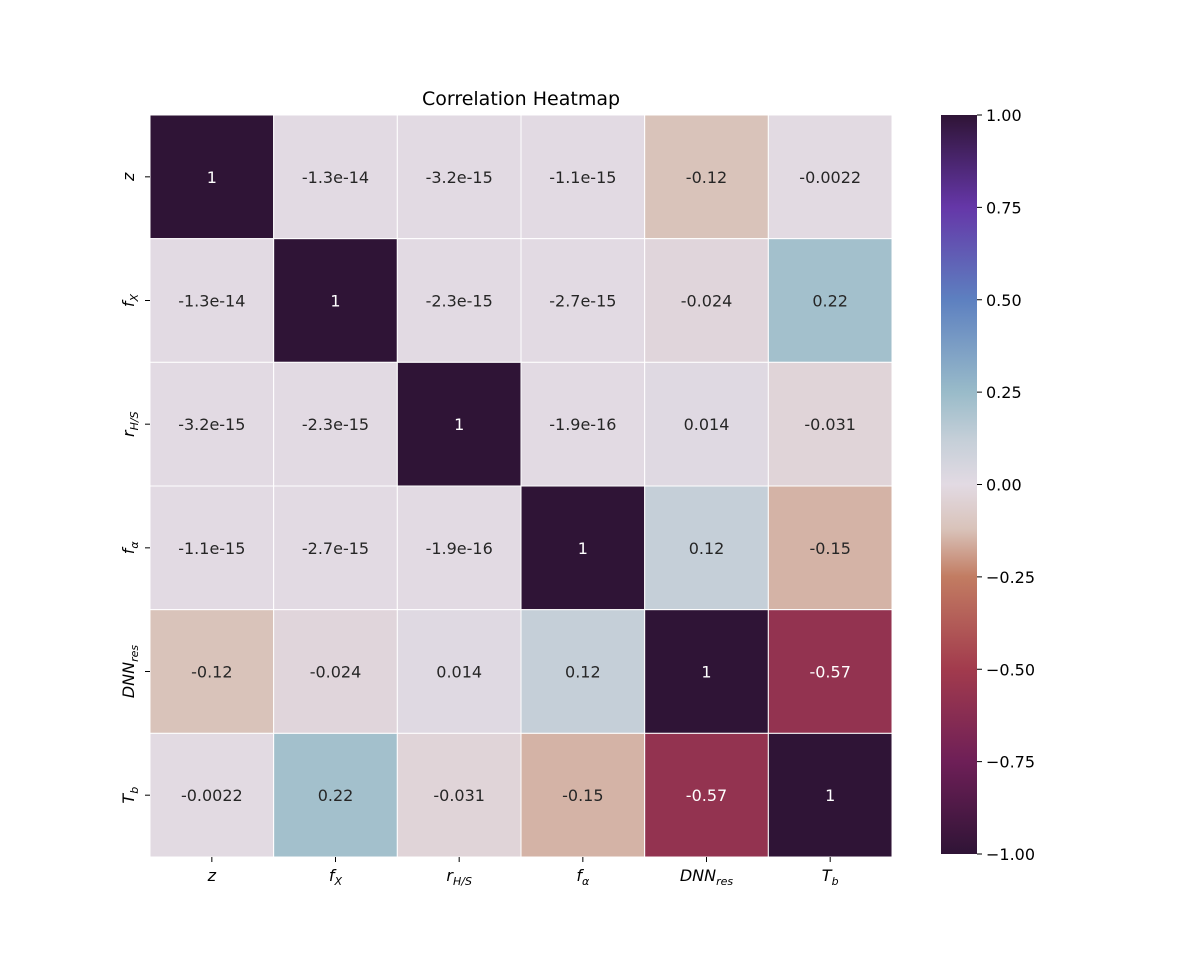 The image size is (1200, 960). I want to click on cell-annotation-r1-c1: 1, so click(335, 301).